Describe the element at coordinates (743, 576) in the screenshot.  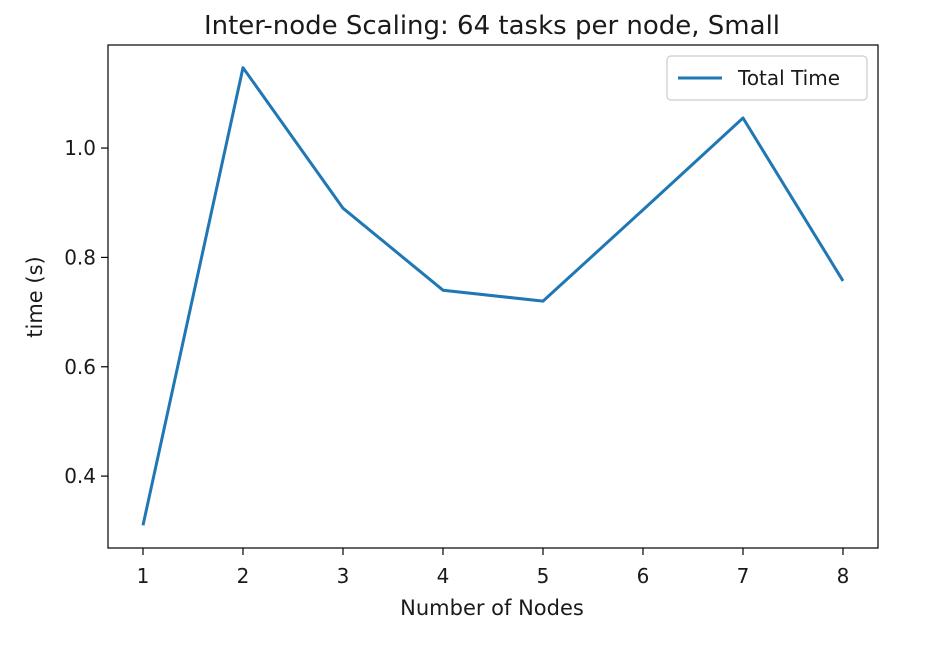
I see `x-tick-label: 7` at that location.